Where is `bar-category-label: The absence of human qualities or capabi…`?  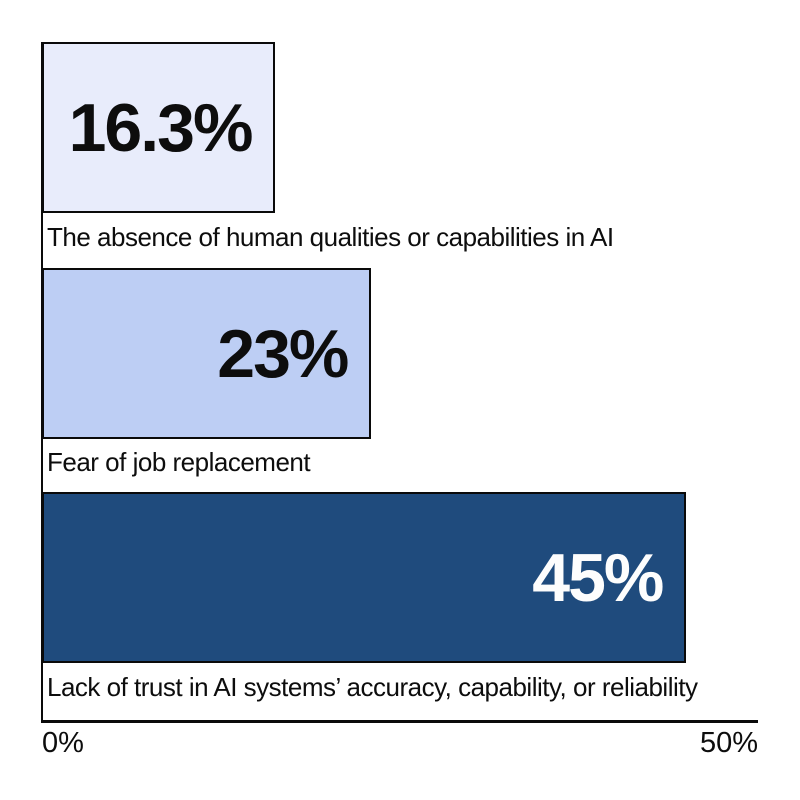 bar-category-label: The absence of human qualities or capabi… is located at coordinates (330, 237).